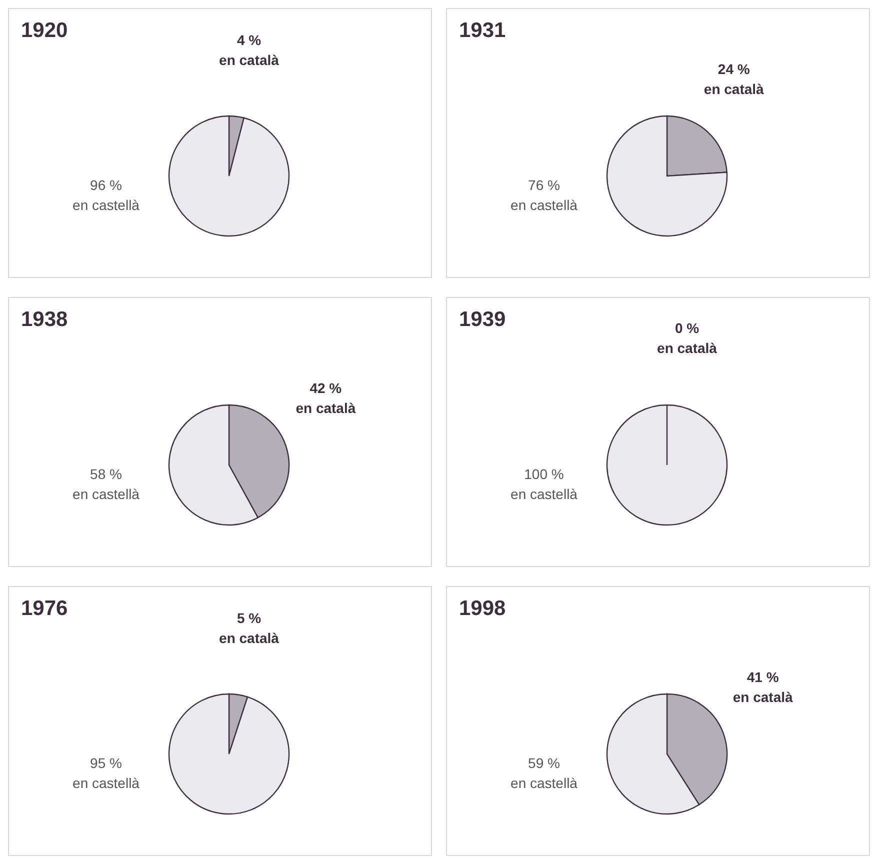 This screenshot has height=857, width=874. Describe the element at coordinates (325, 388) in the screenshot. I see `data-label: 42 %` at that location.